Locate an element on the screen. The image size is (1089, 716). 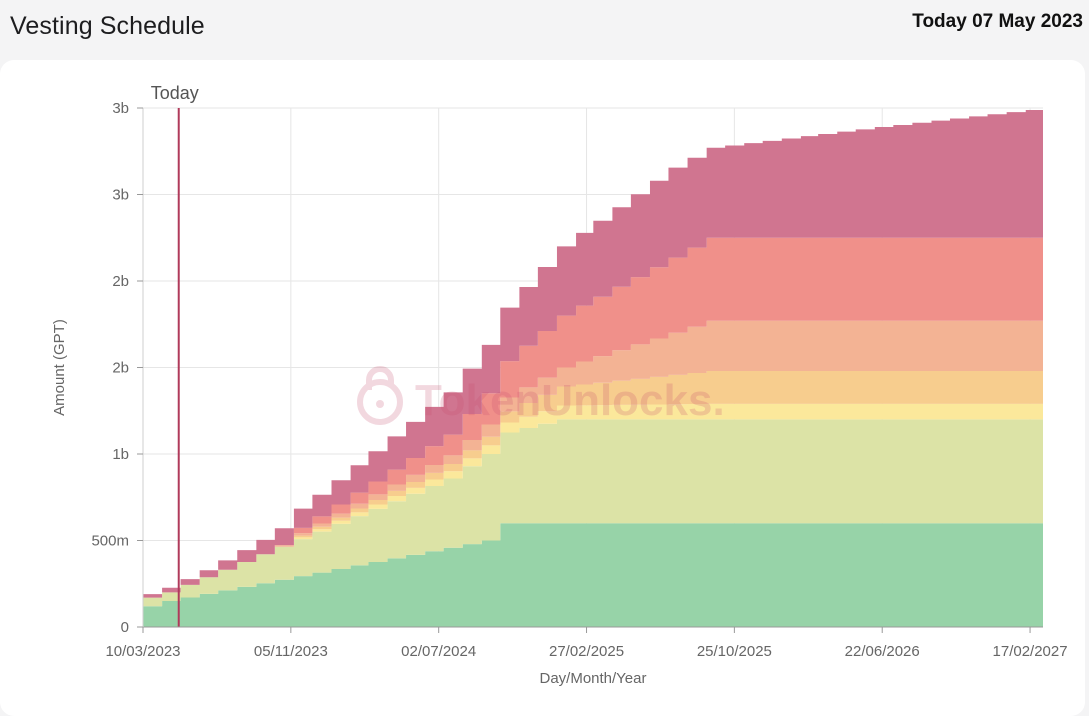
watermark-text: TokenUnlocks. is located at coordinates (570, 400).